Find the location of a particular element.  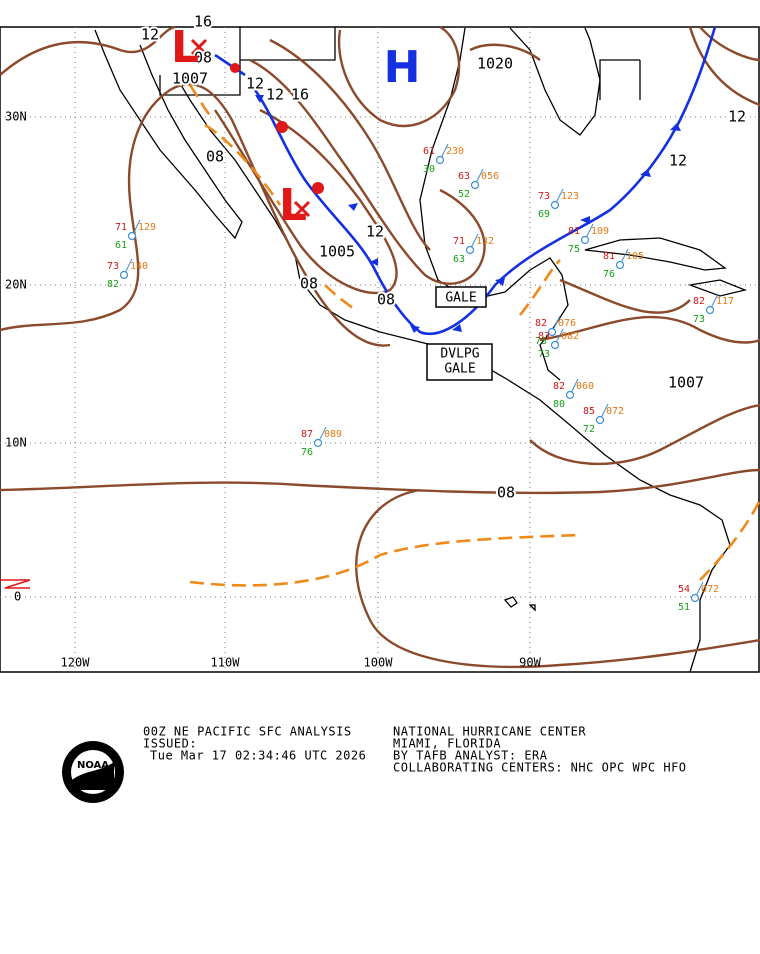

dvlpg-gale-label: GALE is located at coordinates (459, 369).